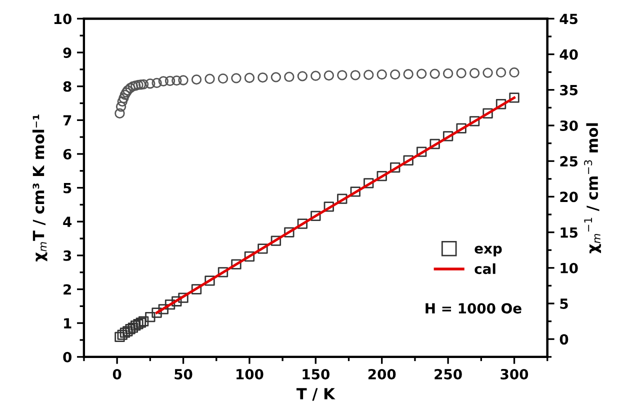 The height and width of the screenshot is (415, 622). What do you see at coordinates (40, 188) in the screenshot?
I see `y-axis-title: χ$_{m}$T / cm³ K mol⁻¹` at bounding box center [40, 188].